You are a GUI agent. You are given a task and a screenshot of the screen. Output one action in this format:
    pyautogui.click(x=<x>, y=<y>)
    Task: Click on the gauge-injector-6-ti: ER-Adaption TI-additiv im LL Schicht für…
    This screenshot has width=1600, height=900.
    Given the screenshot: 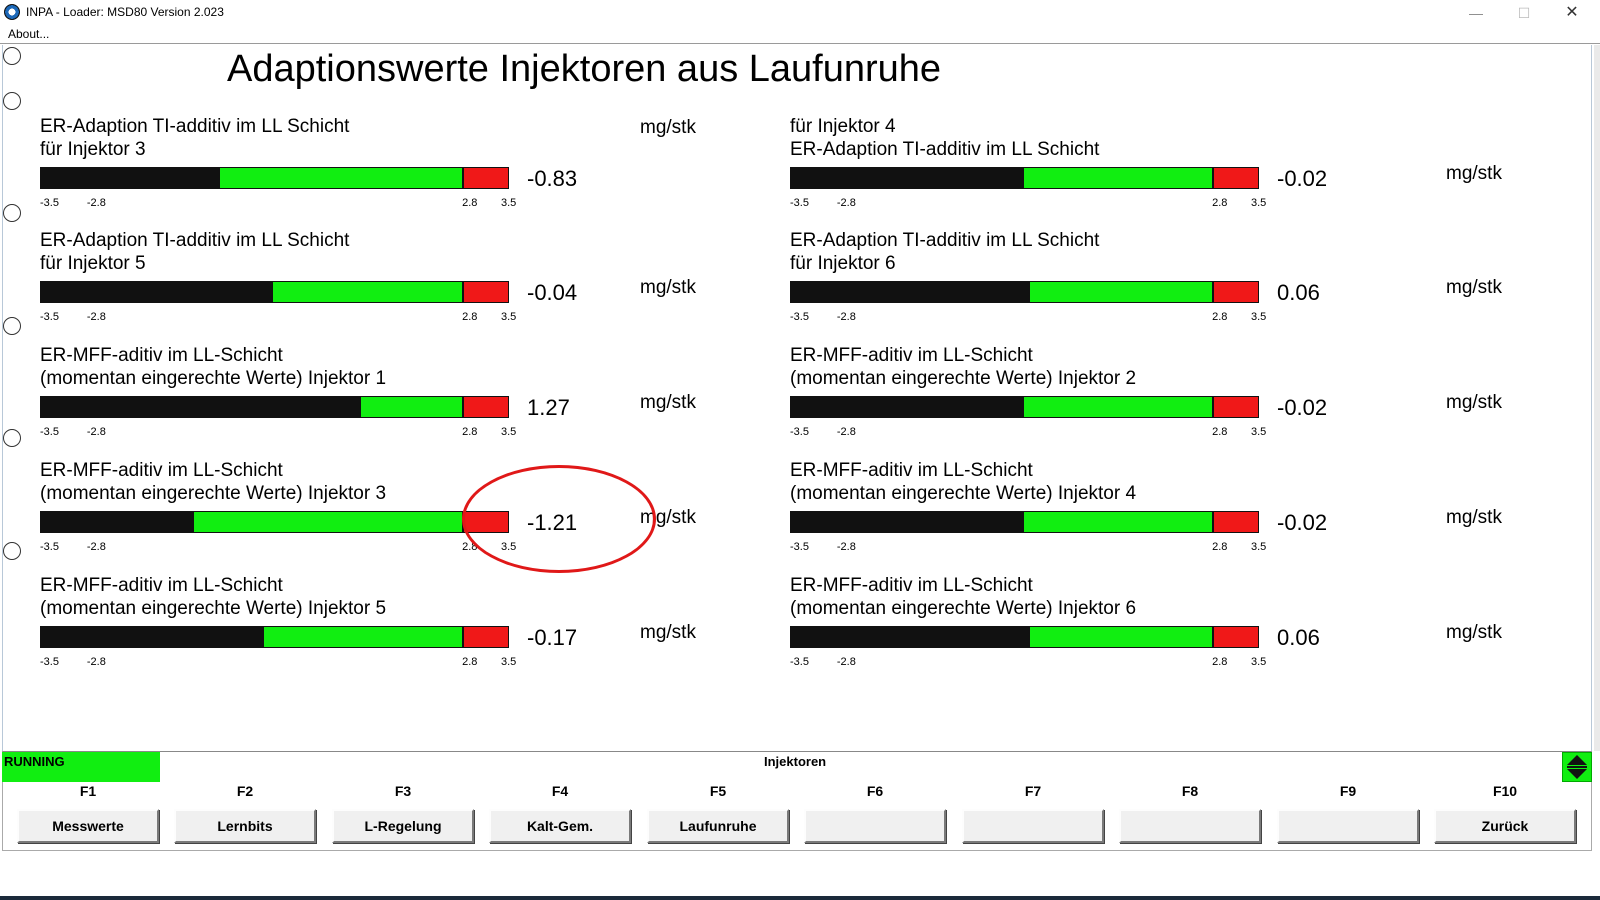 What is the action you would take?
    pyautogui.click(x=1146, y=284)
    